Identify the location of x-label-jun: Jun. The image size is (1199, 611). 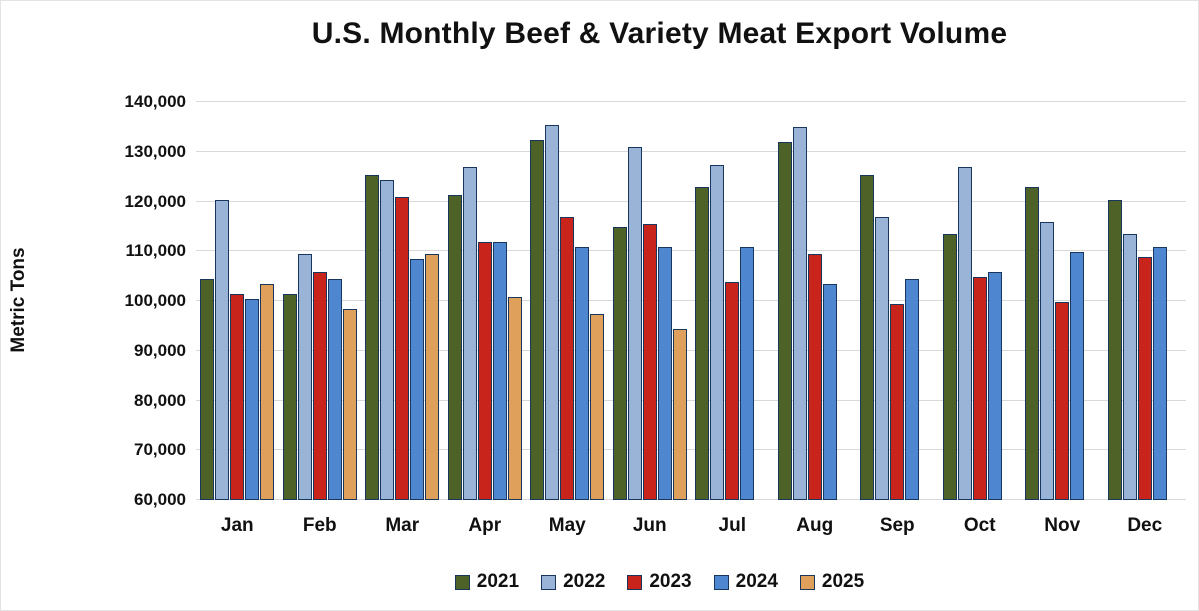
(649, 525).